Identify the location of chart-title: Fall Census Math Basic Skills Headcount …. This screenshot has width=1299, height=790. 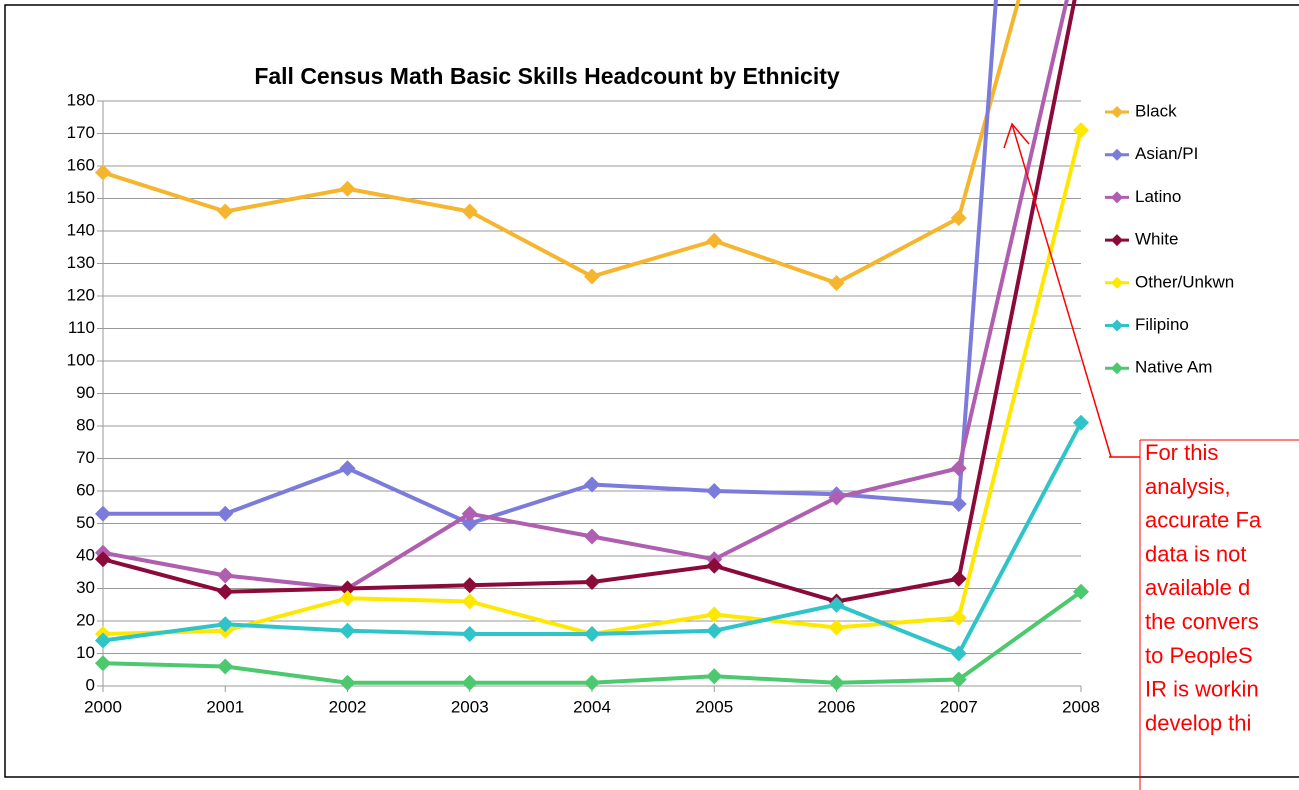
(547, 76).